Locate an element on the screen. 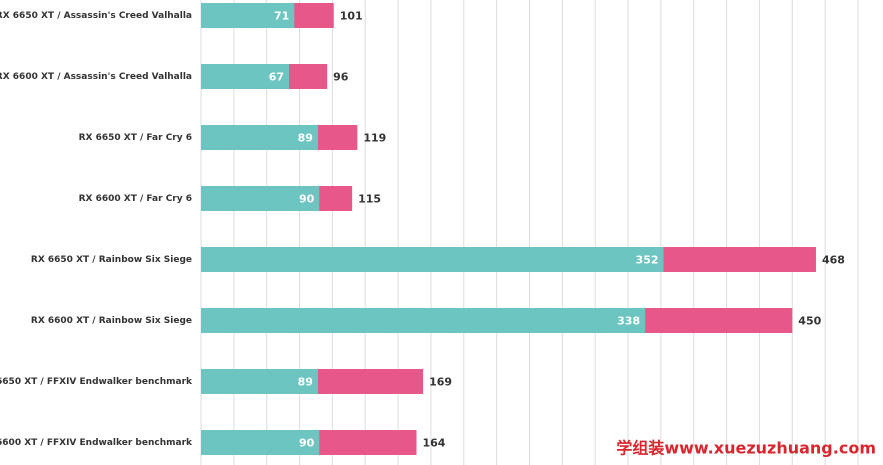 This screenshot has height=465, width=883. watermark: 学组装www.xuezuzhuang.com is located at coordinates (746, 448).